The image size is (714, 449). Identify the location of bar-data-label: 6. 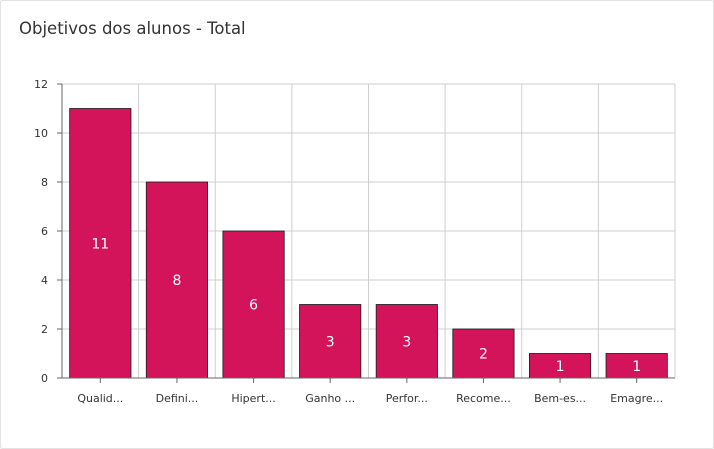
(253, 306).